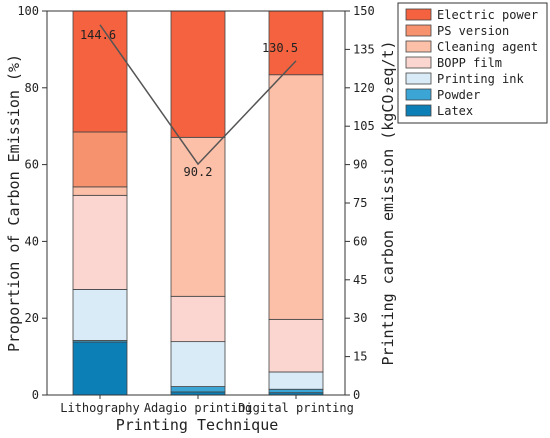 This screenshot has height=438, width=550. Describe the element at coordinates (280, 48) in the screenshot. I see `line-value-label: 130.5` at that location.